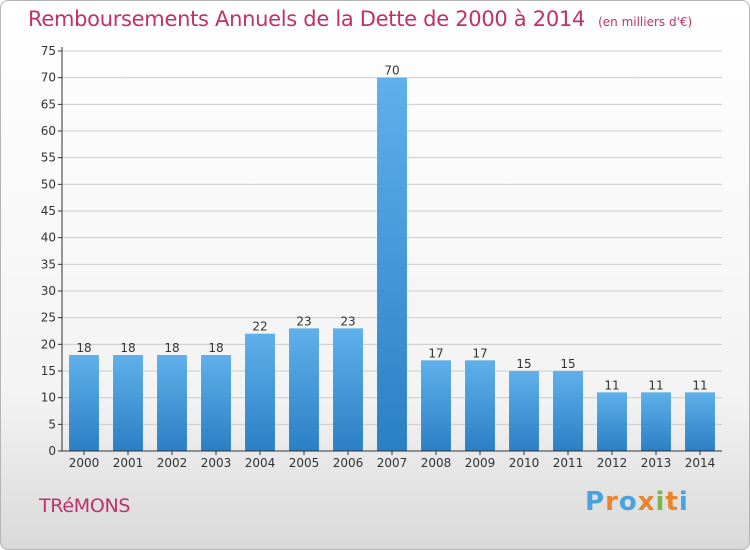 The image size is (750, 550). I want to click on x-tick-label: 2009, so click(480, 463).